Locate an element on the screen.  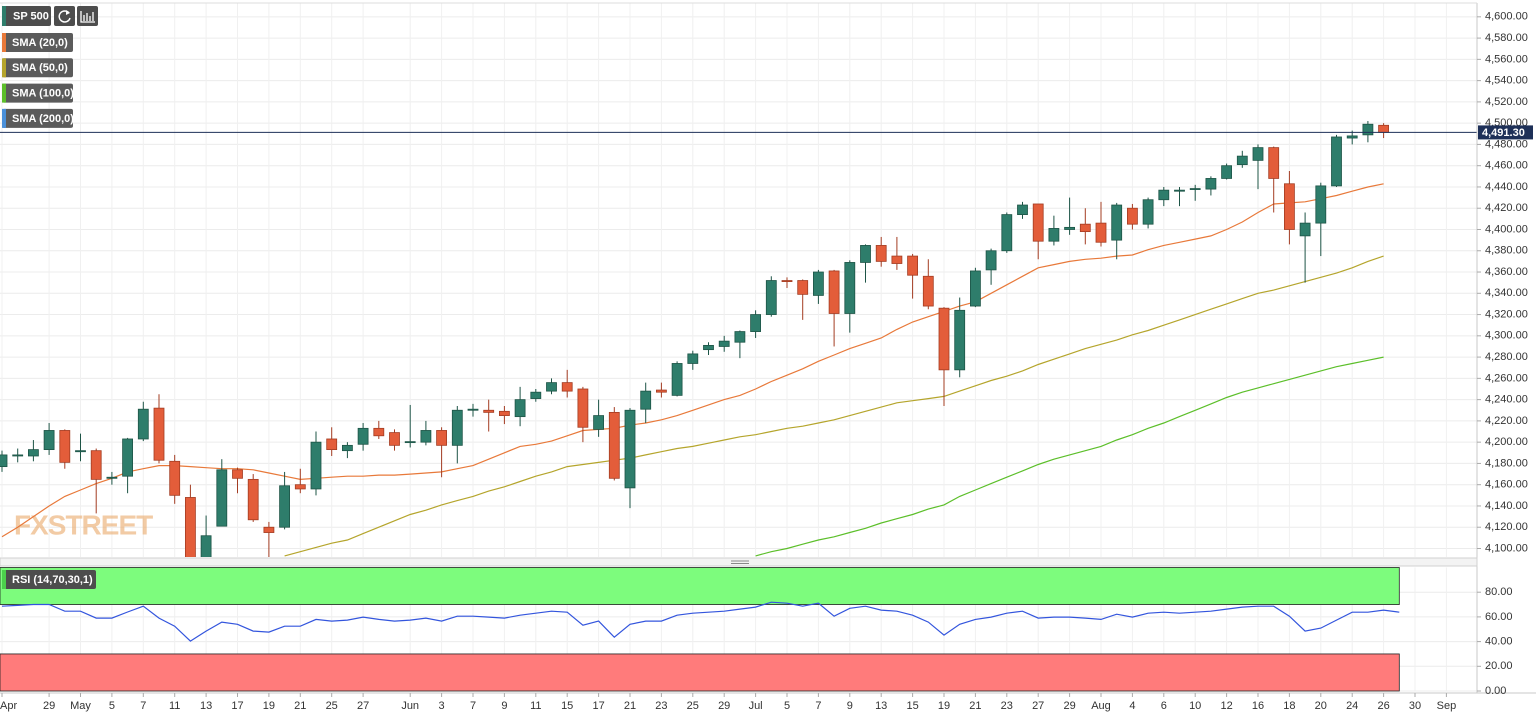
y-tick-label: 4,160.00 is located at coordinates (1506, 485).